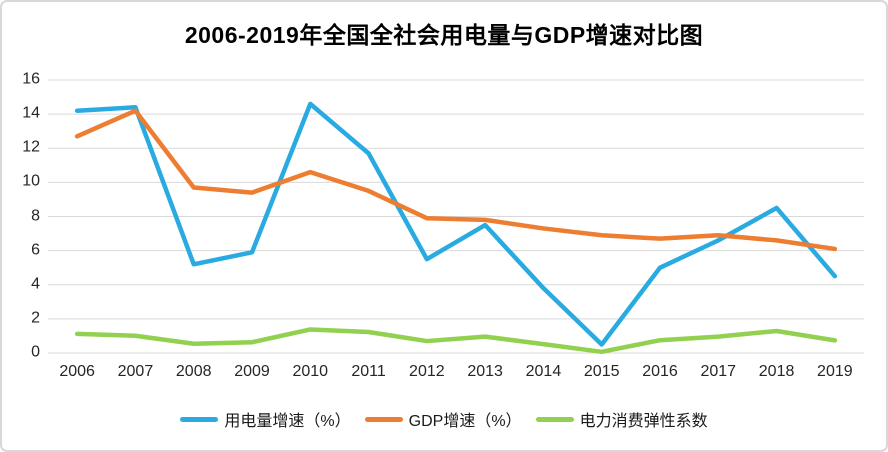  Describe the element at coordinates (135, 371) in the screenshot. I see `x-axis-tick-label: 2007` at that location.